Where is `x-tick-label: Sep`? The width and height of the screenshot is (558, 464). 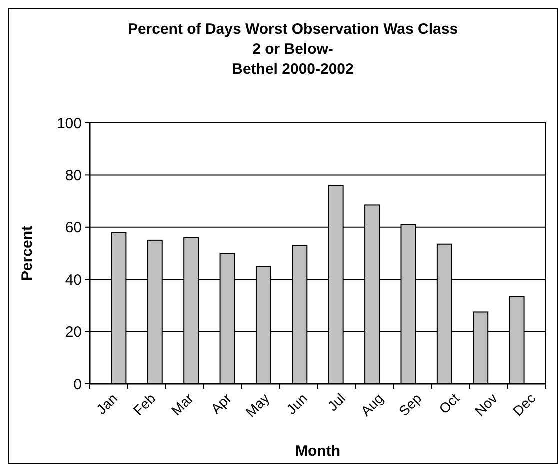
x-tick-label: Sep is located at coordinates (410, 405).